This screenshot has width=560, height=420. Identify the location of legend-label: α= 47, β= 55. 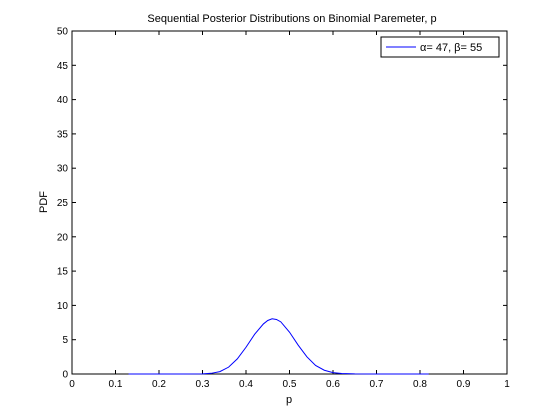
(451, 48).